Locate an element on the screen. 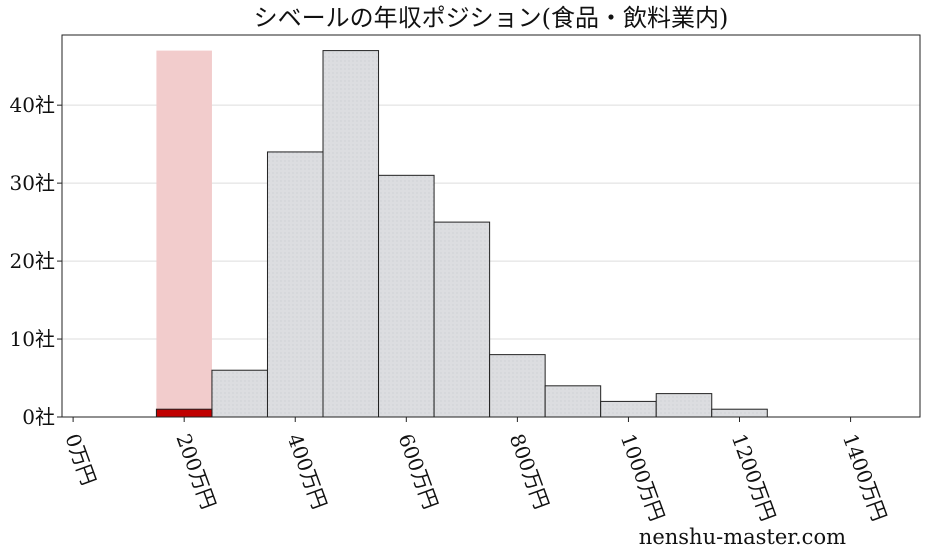 This screenshot has width=927, height=557. x-tick-label: 1000万円 is located at coordinates (643, 478).